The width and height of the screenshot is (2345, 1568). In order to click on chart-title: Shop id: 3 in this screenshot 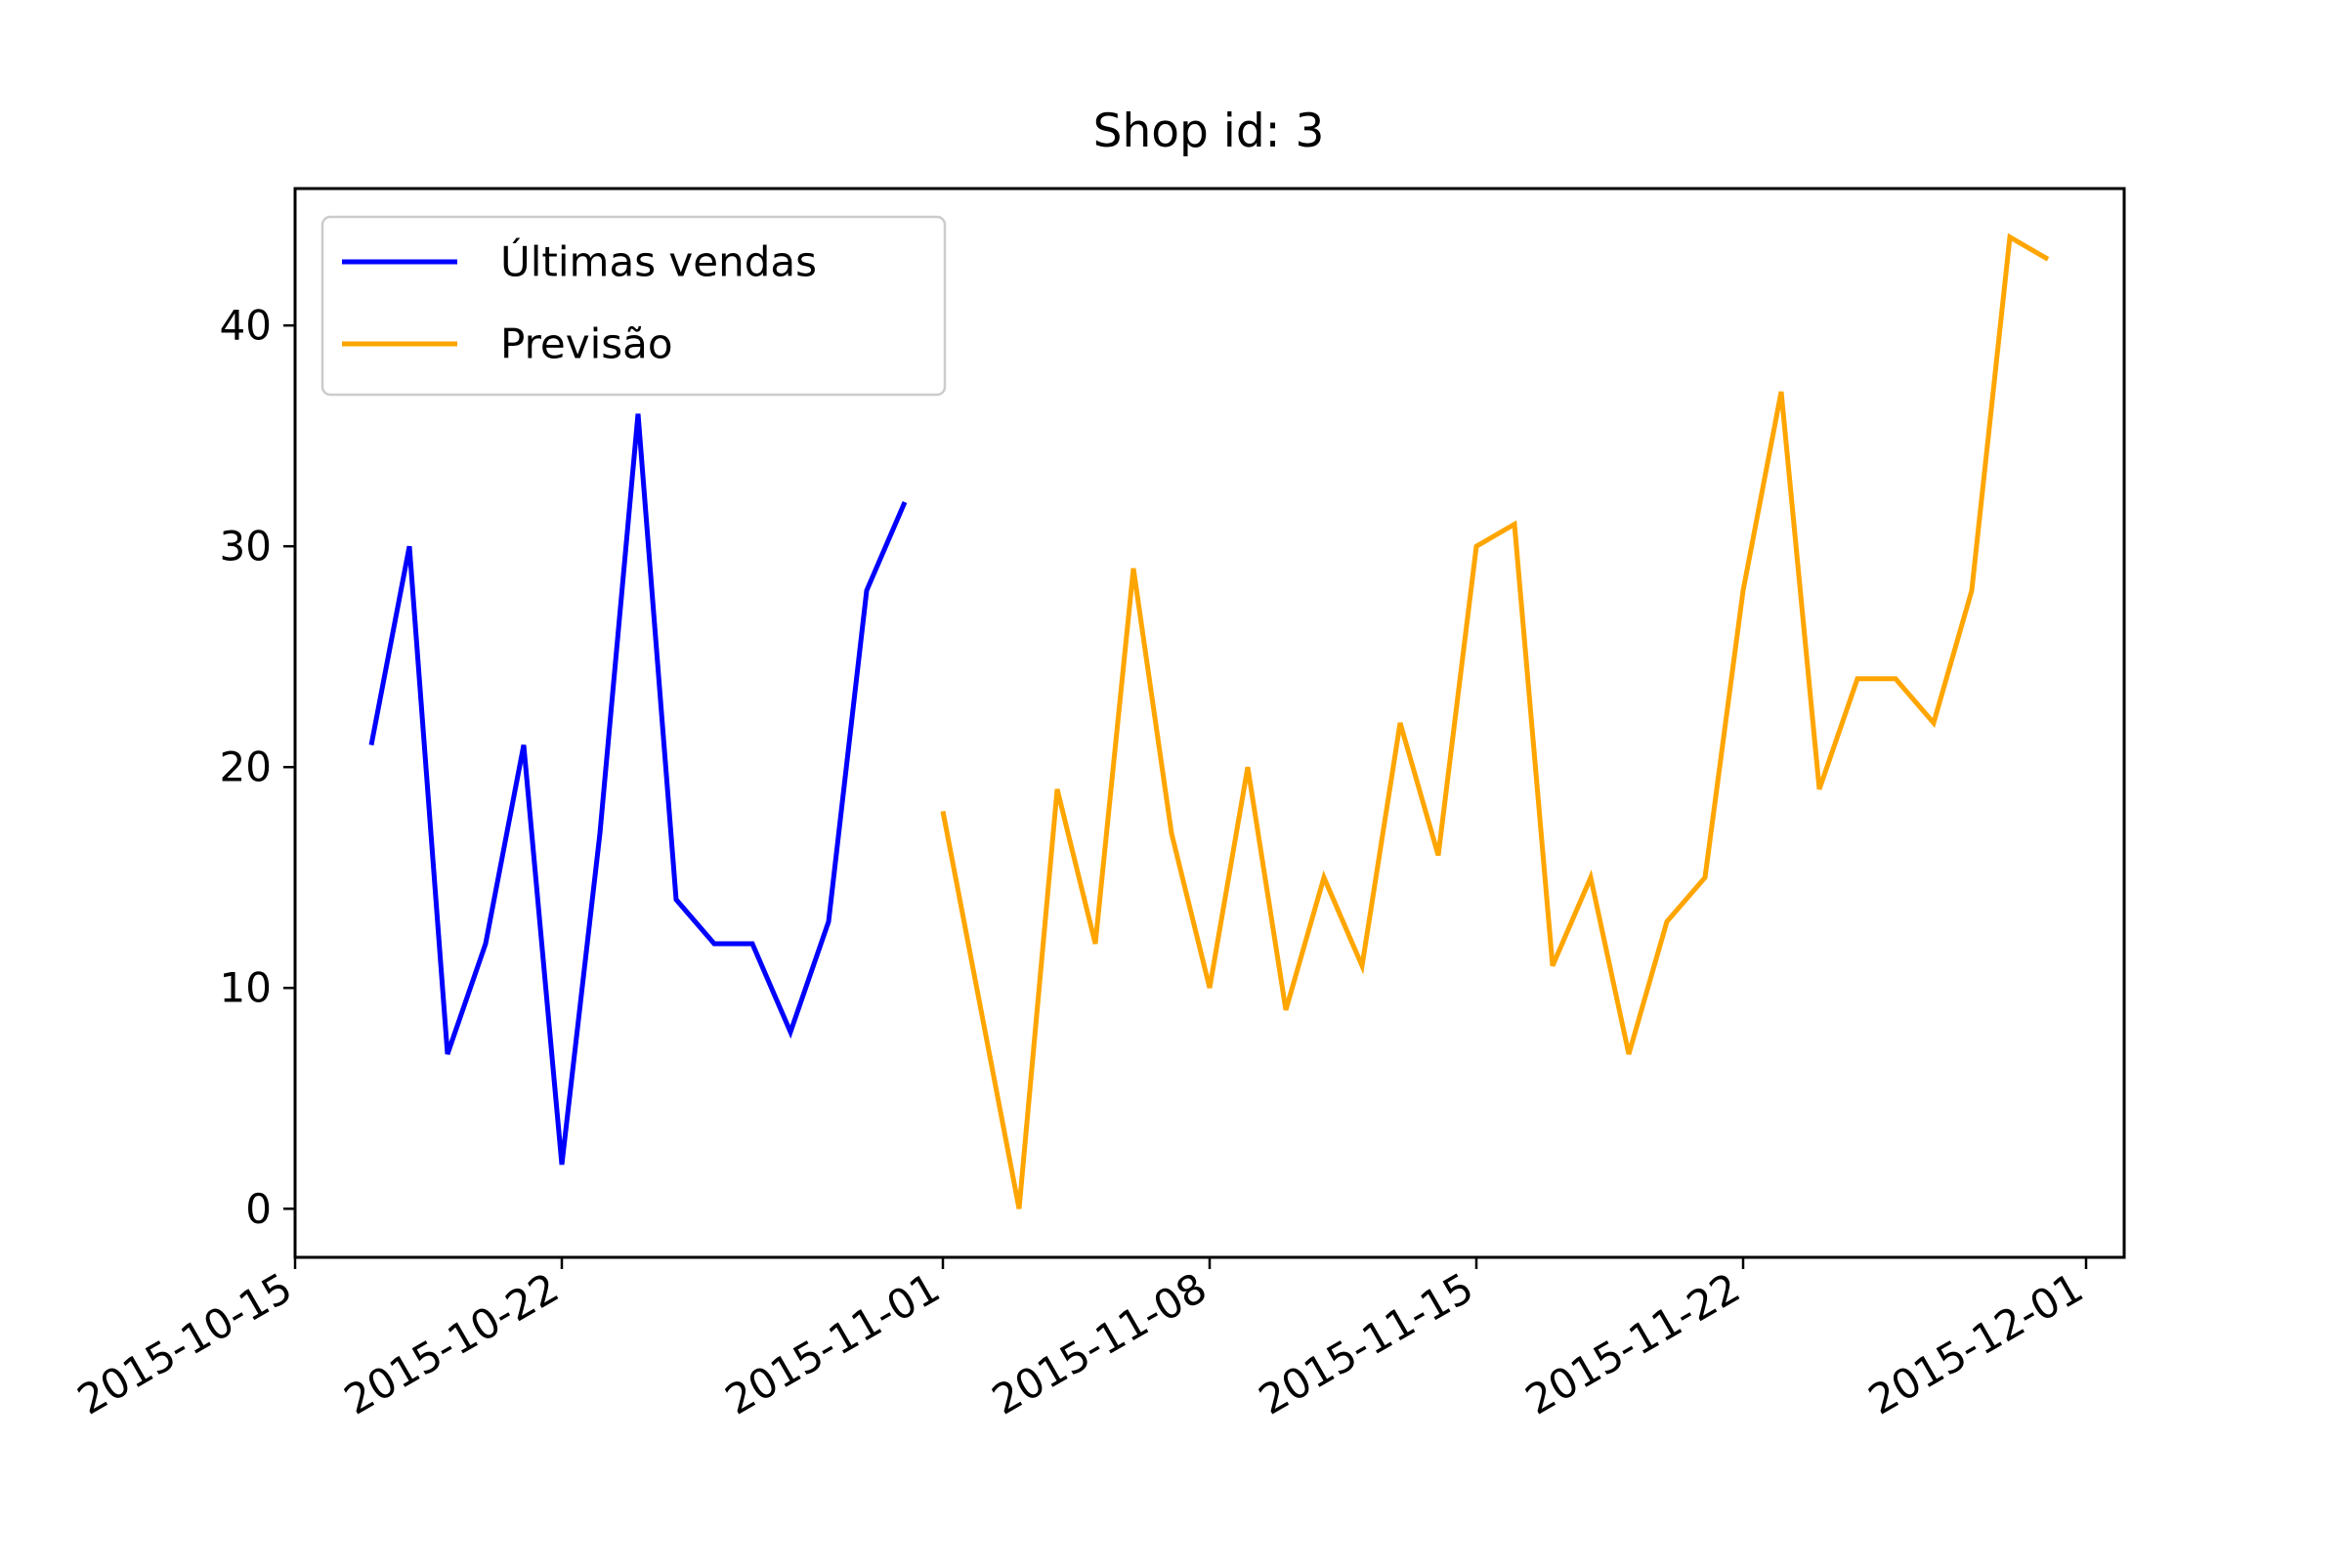, I will do `click(1209, 131)`.